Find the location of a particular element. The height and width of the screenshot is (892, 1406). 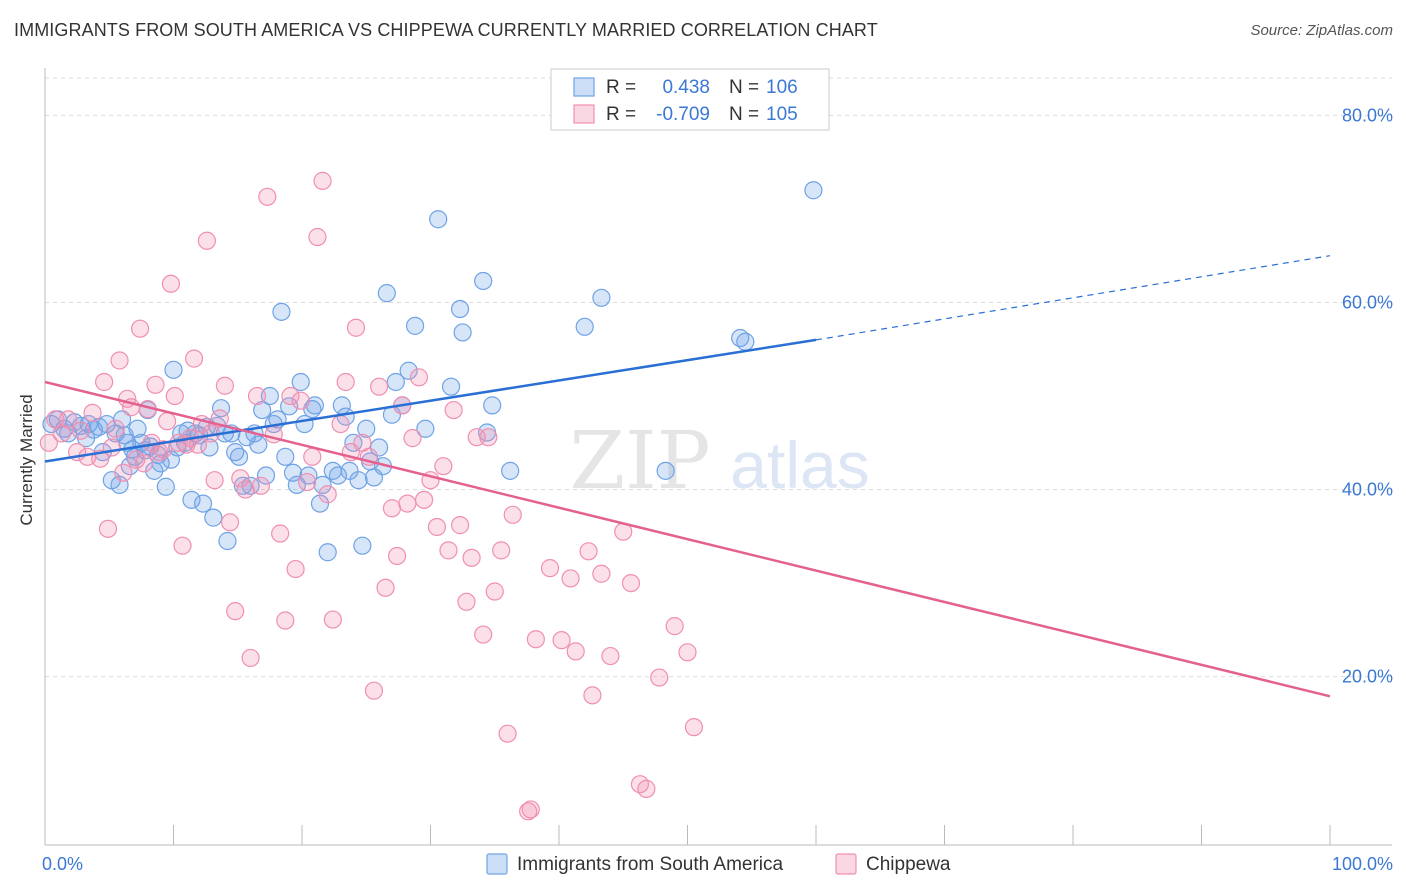

legend-label: Chippewa is located at coordinates (908, 864).